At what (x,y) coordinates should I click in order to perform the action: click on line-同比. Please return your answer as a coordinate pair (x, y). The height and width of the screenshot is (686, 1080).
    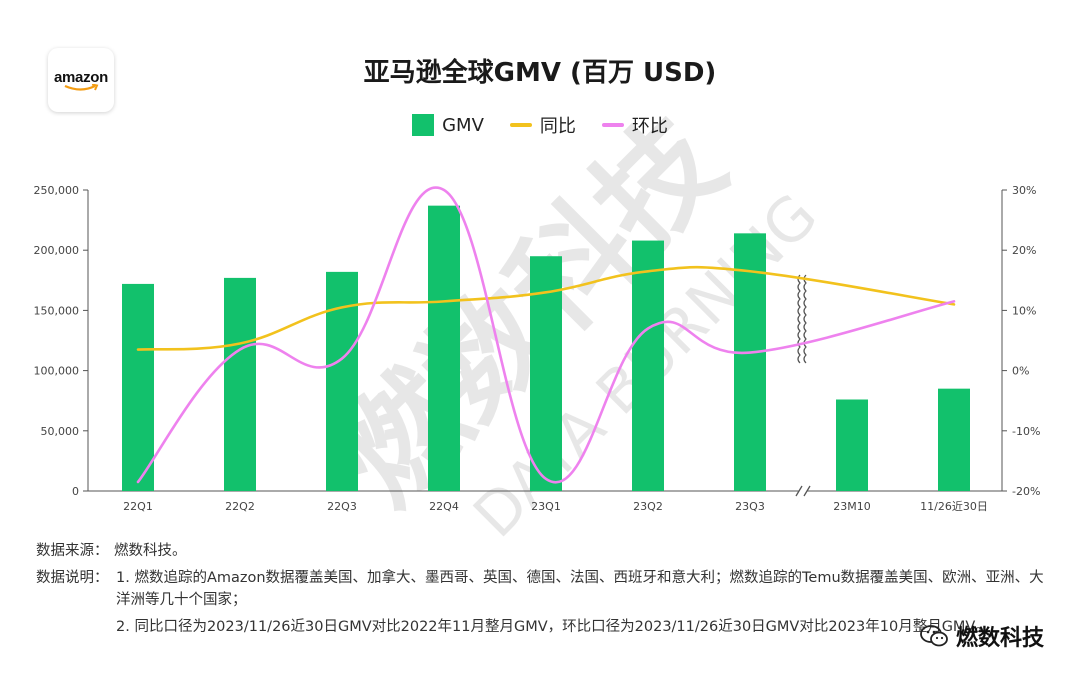
    Looking at the image, I should click on (546, 308).